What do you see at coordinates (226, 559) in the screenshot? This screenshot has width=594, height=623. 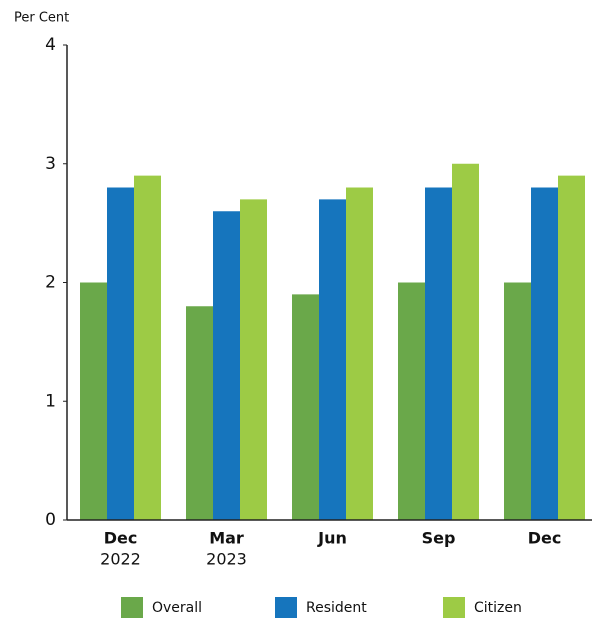 I see `x-tick-sublabel: 2023` at bounding box center [226, 559].